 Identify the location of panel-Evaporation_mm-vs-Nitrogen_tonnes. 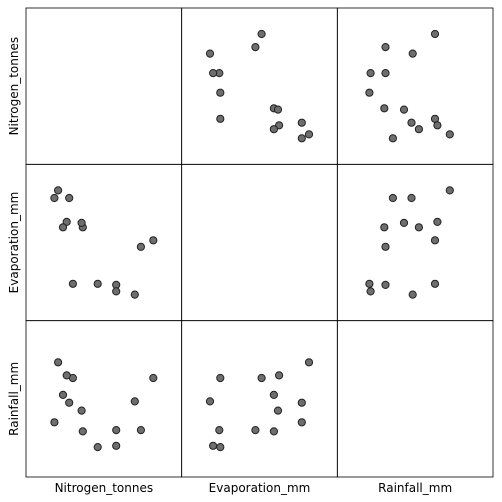
(104, 242).